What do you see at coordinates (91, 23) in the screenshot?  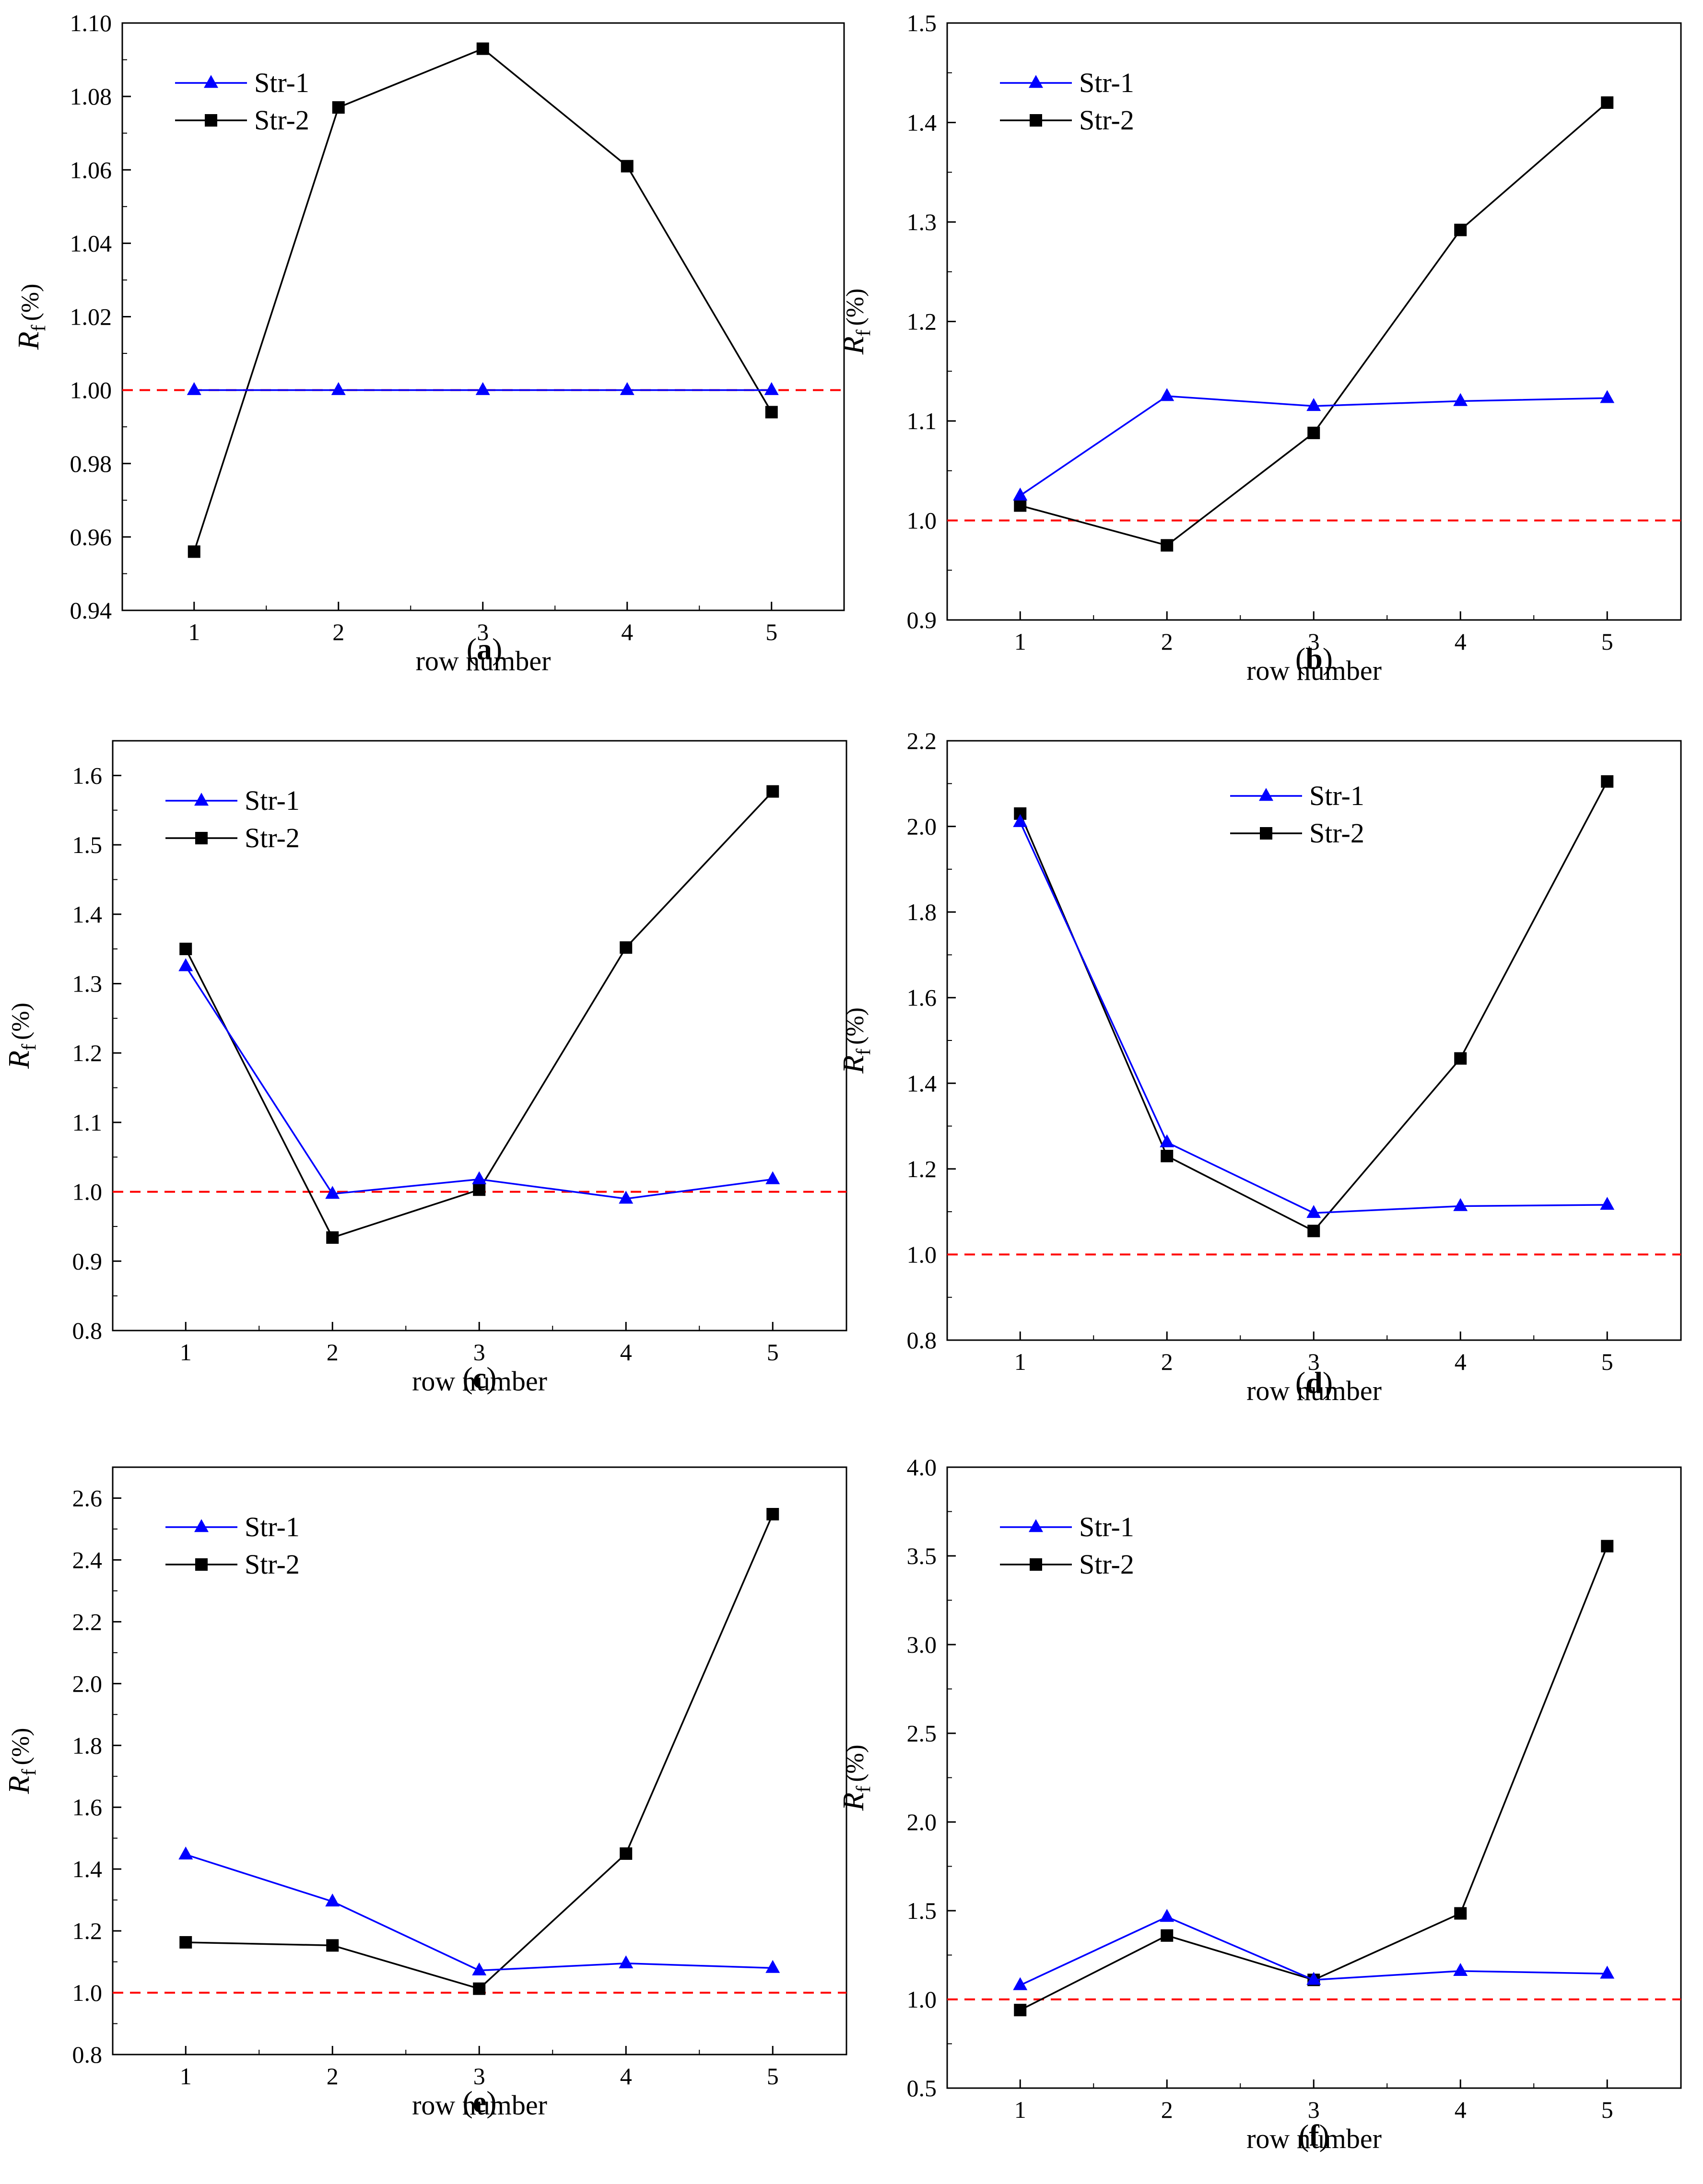 I see `y-tick-label: 1.10` at bounding box center [91, 23].